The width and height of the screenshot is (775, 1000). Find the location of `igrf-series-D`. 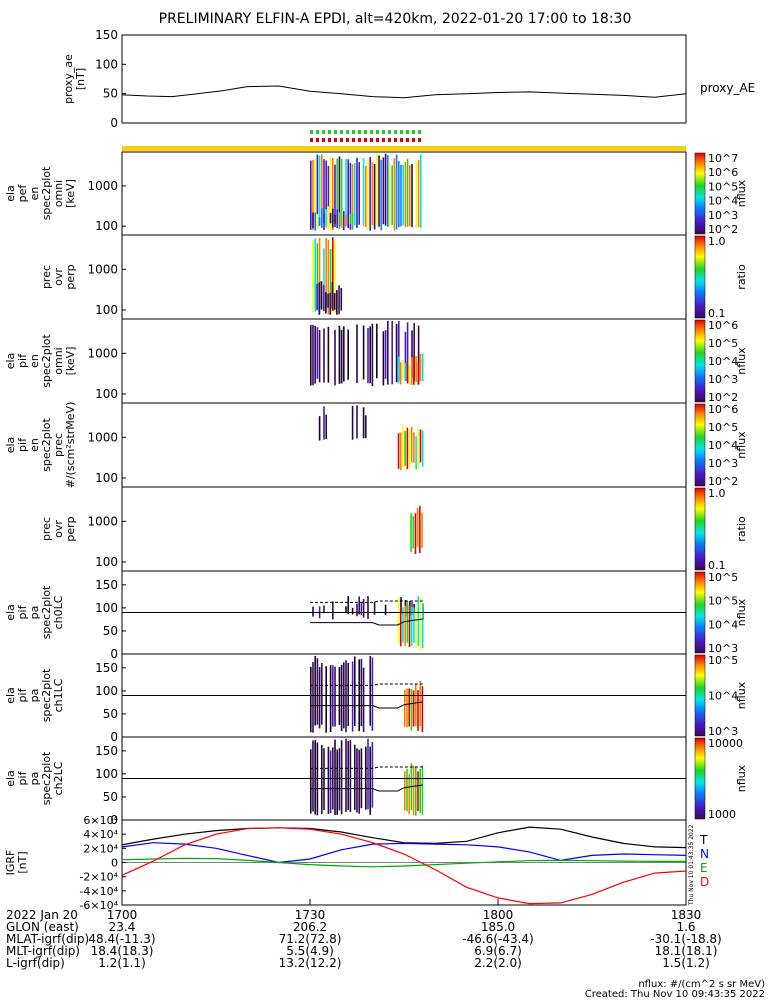

igrf-series-D is located at coordinates (404, 866).